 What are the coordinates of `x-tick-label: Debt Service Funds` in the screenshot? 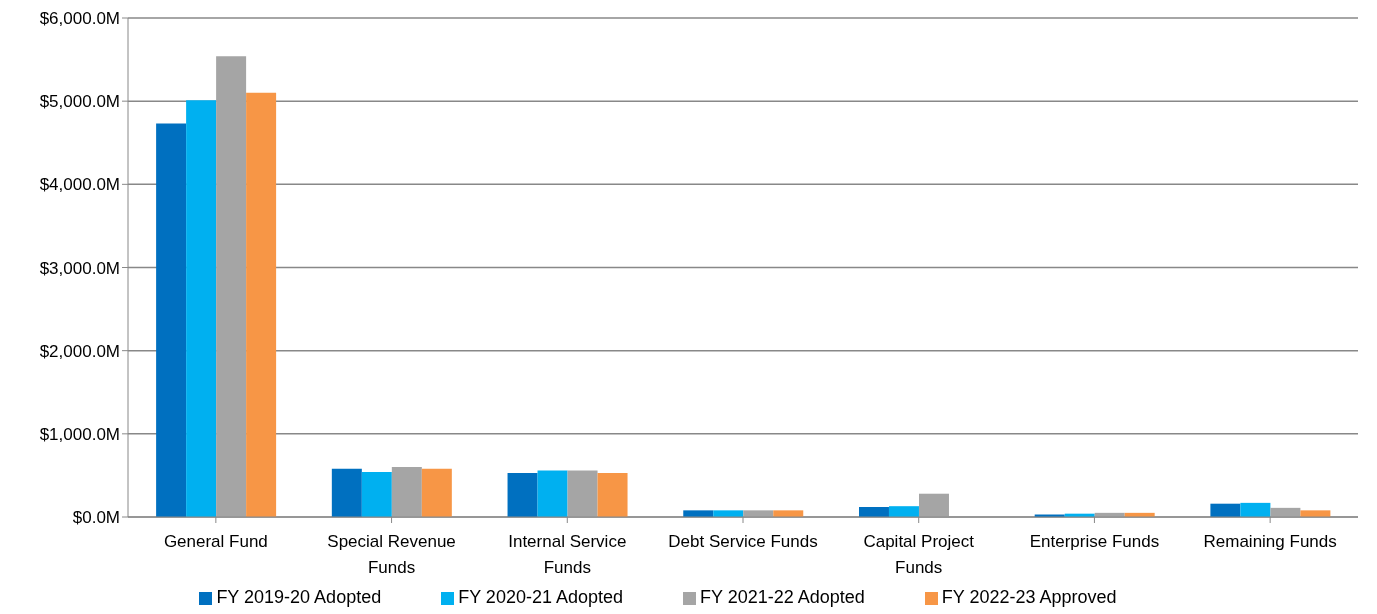 It's located at (743, 541).